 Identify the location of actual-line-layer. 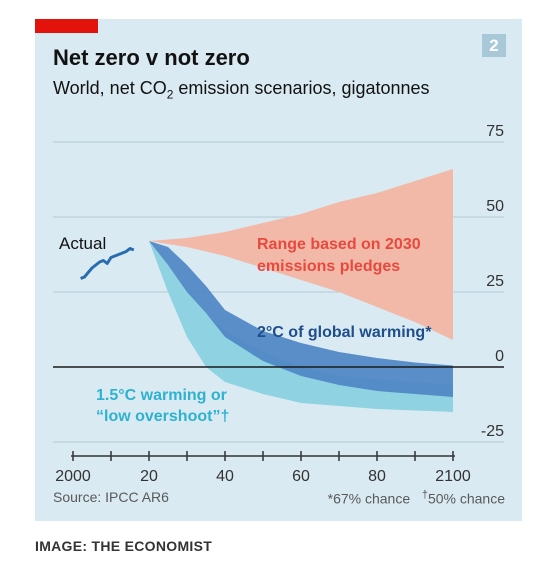
(107, 263).